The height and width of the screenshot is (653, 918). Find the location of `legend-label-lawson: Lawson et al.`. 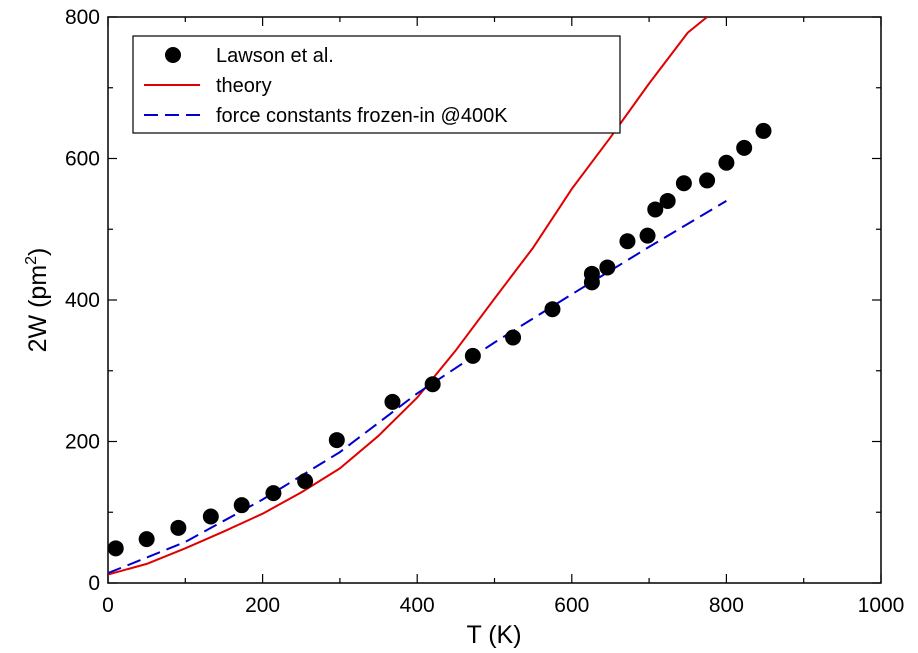

legend-label-lawson: Lawson et al. is located at coordinates (275, 56).